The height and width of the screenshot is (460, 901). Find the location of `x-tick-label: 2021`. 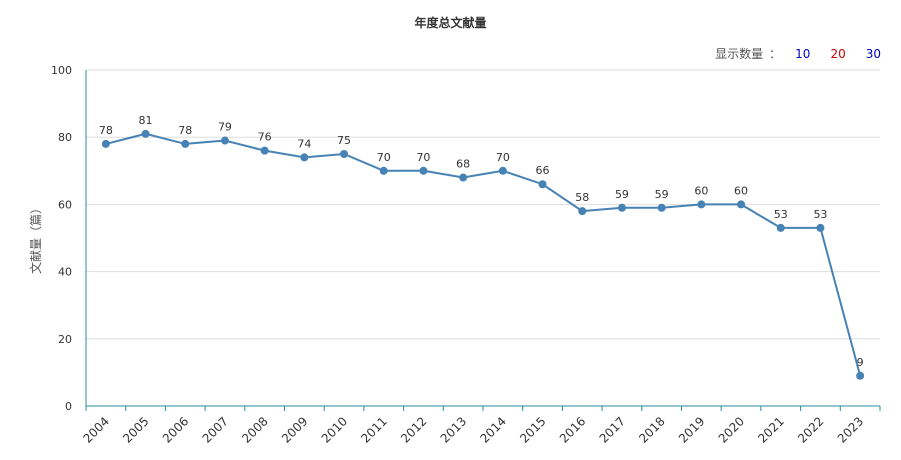

x-tick-label: 2021 is located at coordinates (770, 429).